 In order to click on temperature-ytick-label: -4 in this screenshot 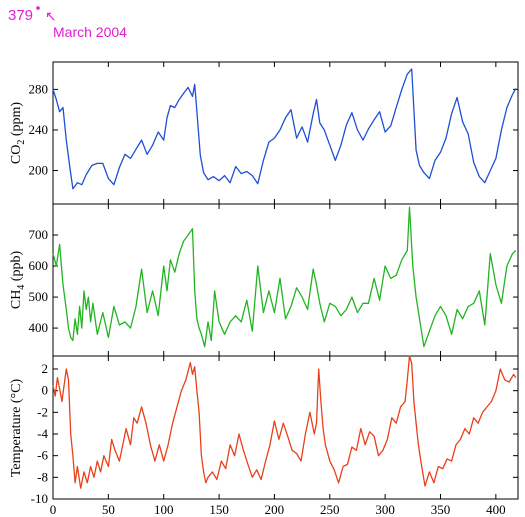, I will do `click(42, 433)`.